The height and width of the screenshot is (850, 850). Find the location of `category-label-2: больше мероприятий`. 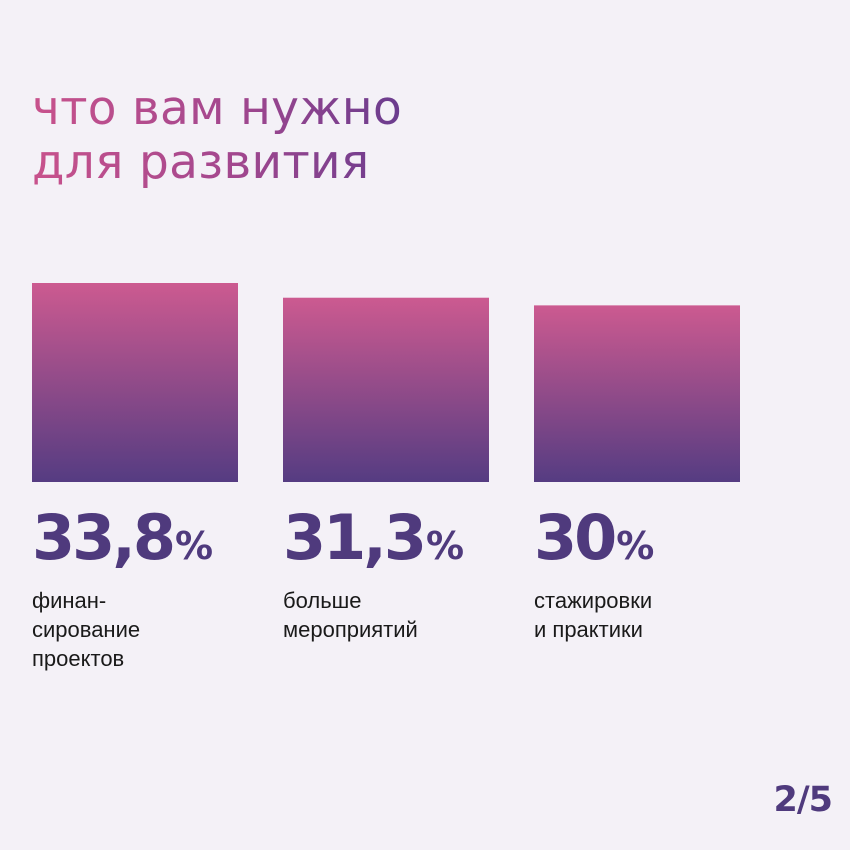

category-label-2: больше мероприятий is located at coordinates (350, 615).